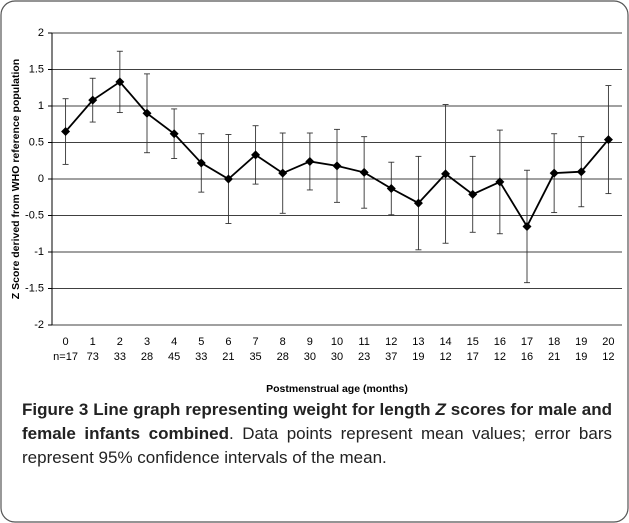 The height and width of the screenshot is (523, 629). Describe the element at coordinates (256, 342) in the screenshot. I see `x-tick-label: 7` at that location.